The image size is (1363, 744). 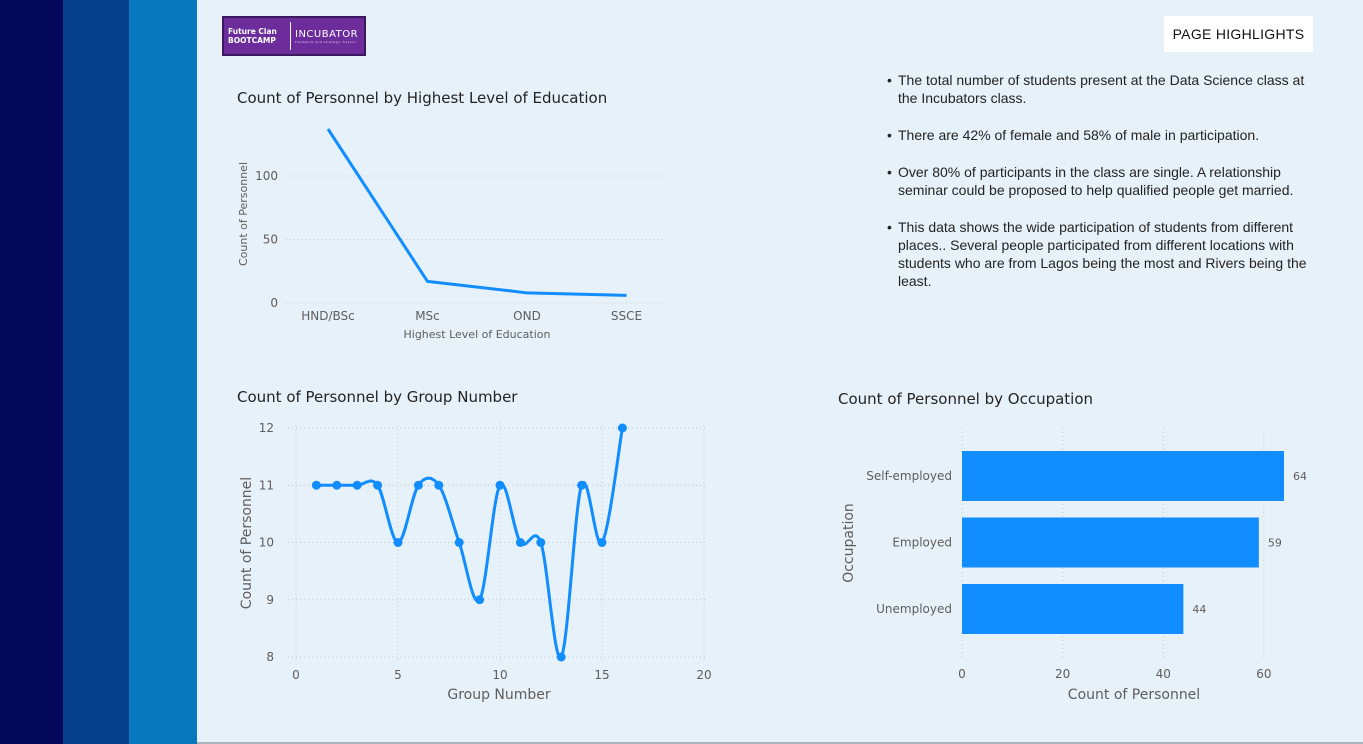 I want to click on nav-stripe-light, so click(x=163, y=372).